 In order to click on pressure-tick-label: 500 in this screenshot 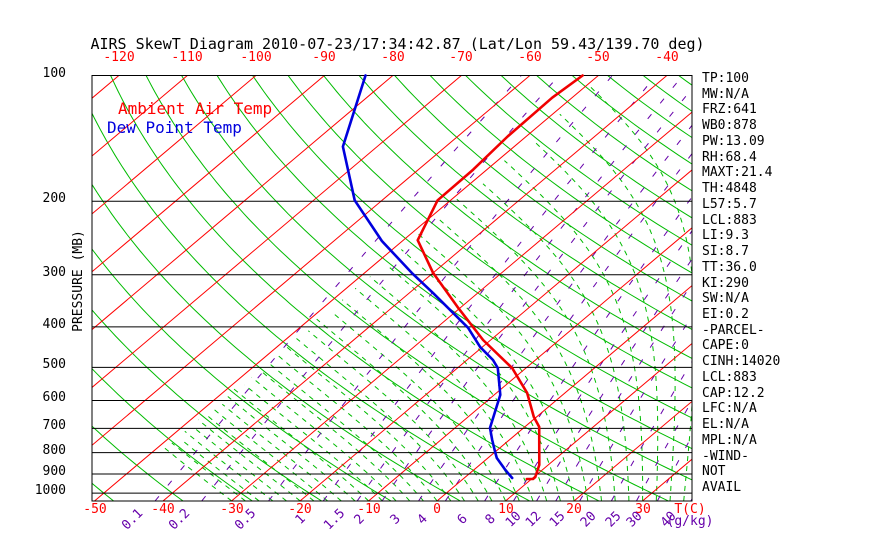, I will do `click(54, 364)`.